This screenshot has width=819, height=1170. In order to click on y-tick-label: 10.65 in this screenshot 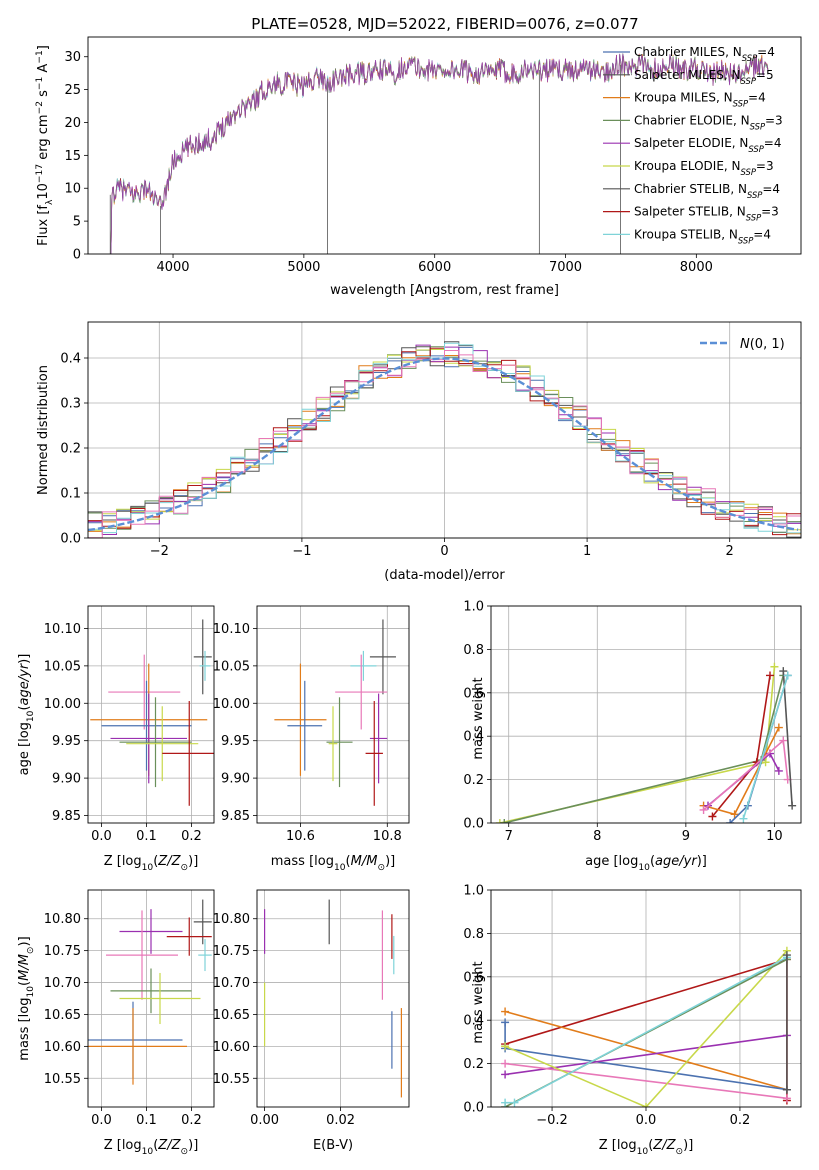, I will do `click(62, 1015)`.